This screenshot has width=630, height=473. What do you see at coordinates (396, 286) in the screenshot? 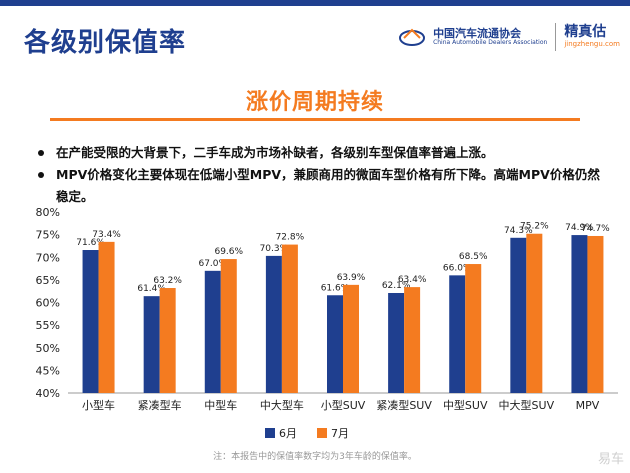
I see `data-label: 62.1%` at bounding box center [396, 286].